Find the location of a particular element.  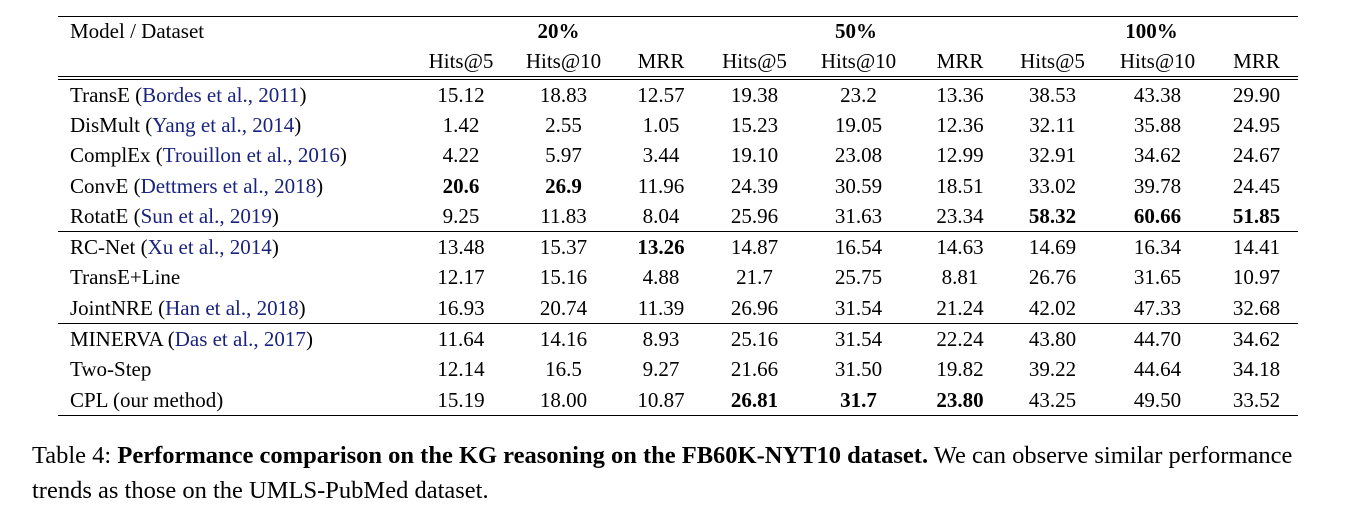

value-cell: 10.87 is located at coordinates (661, 400).